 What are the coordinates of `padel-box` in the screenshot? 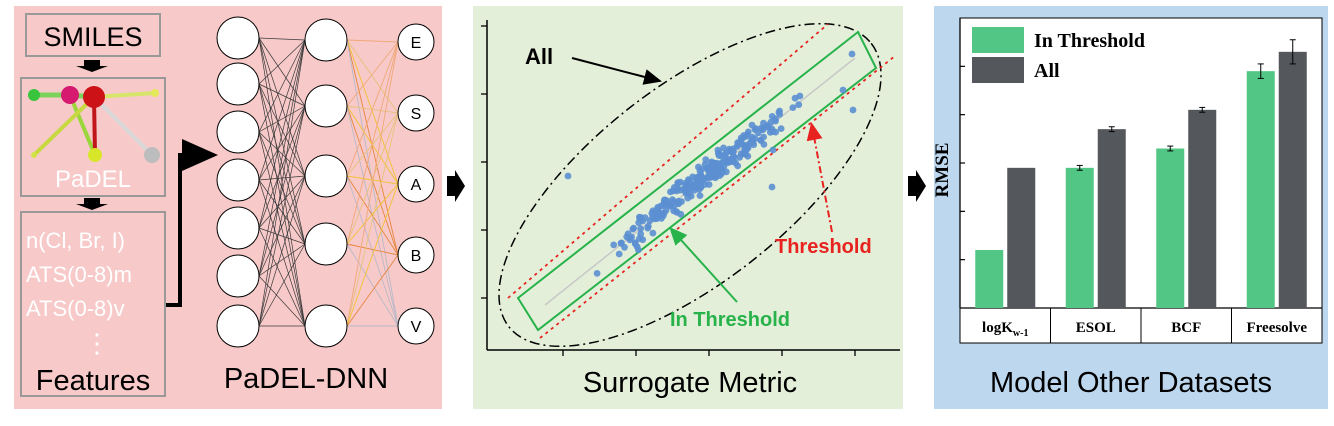 It's located at (93, 137).